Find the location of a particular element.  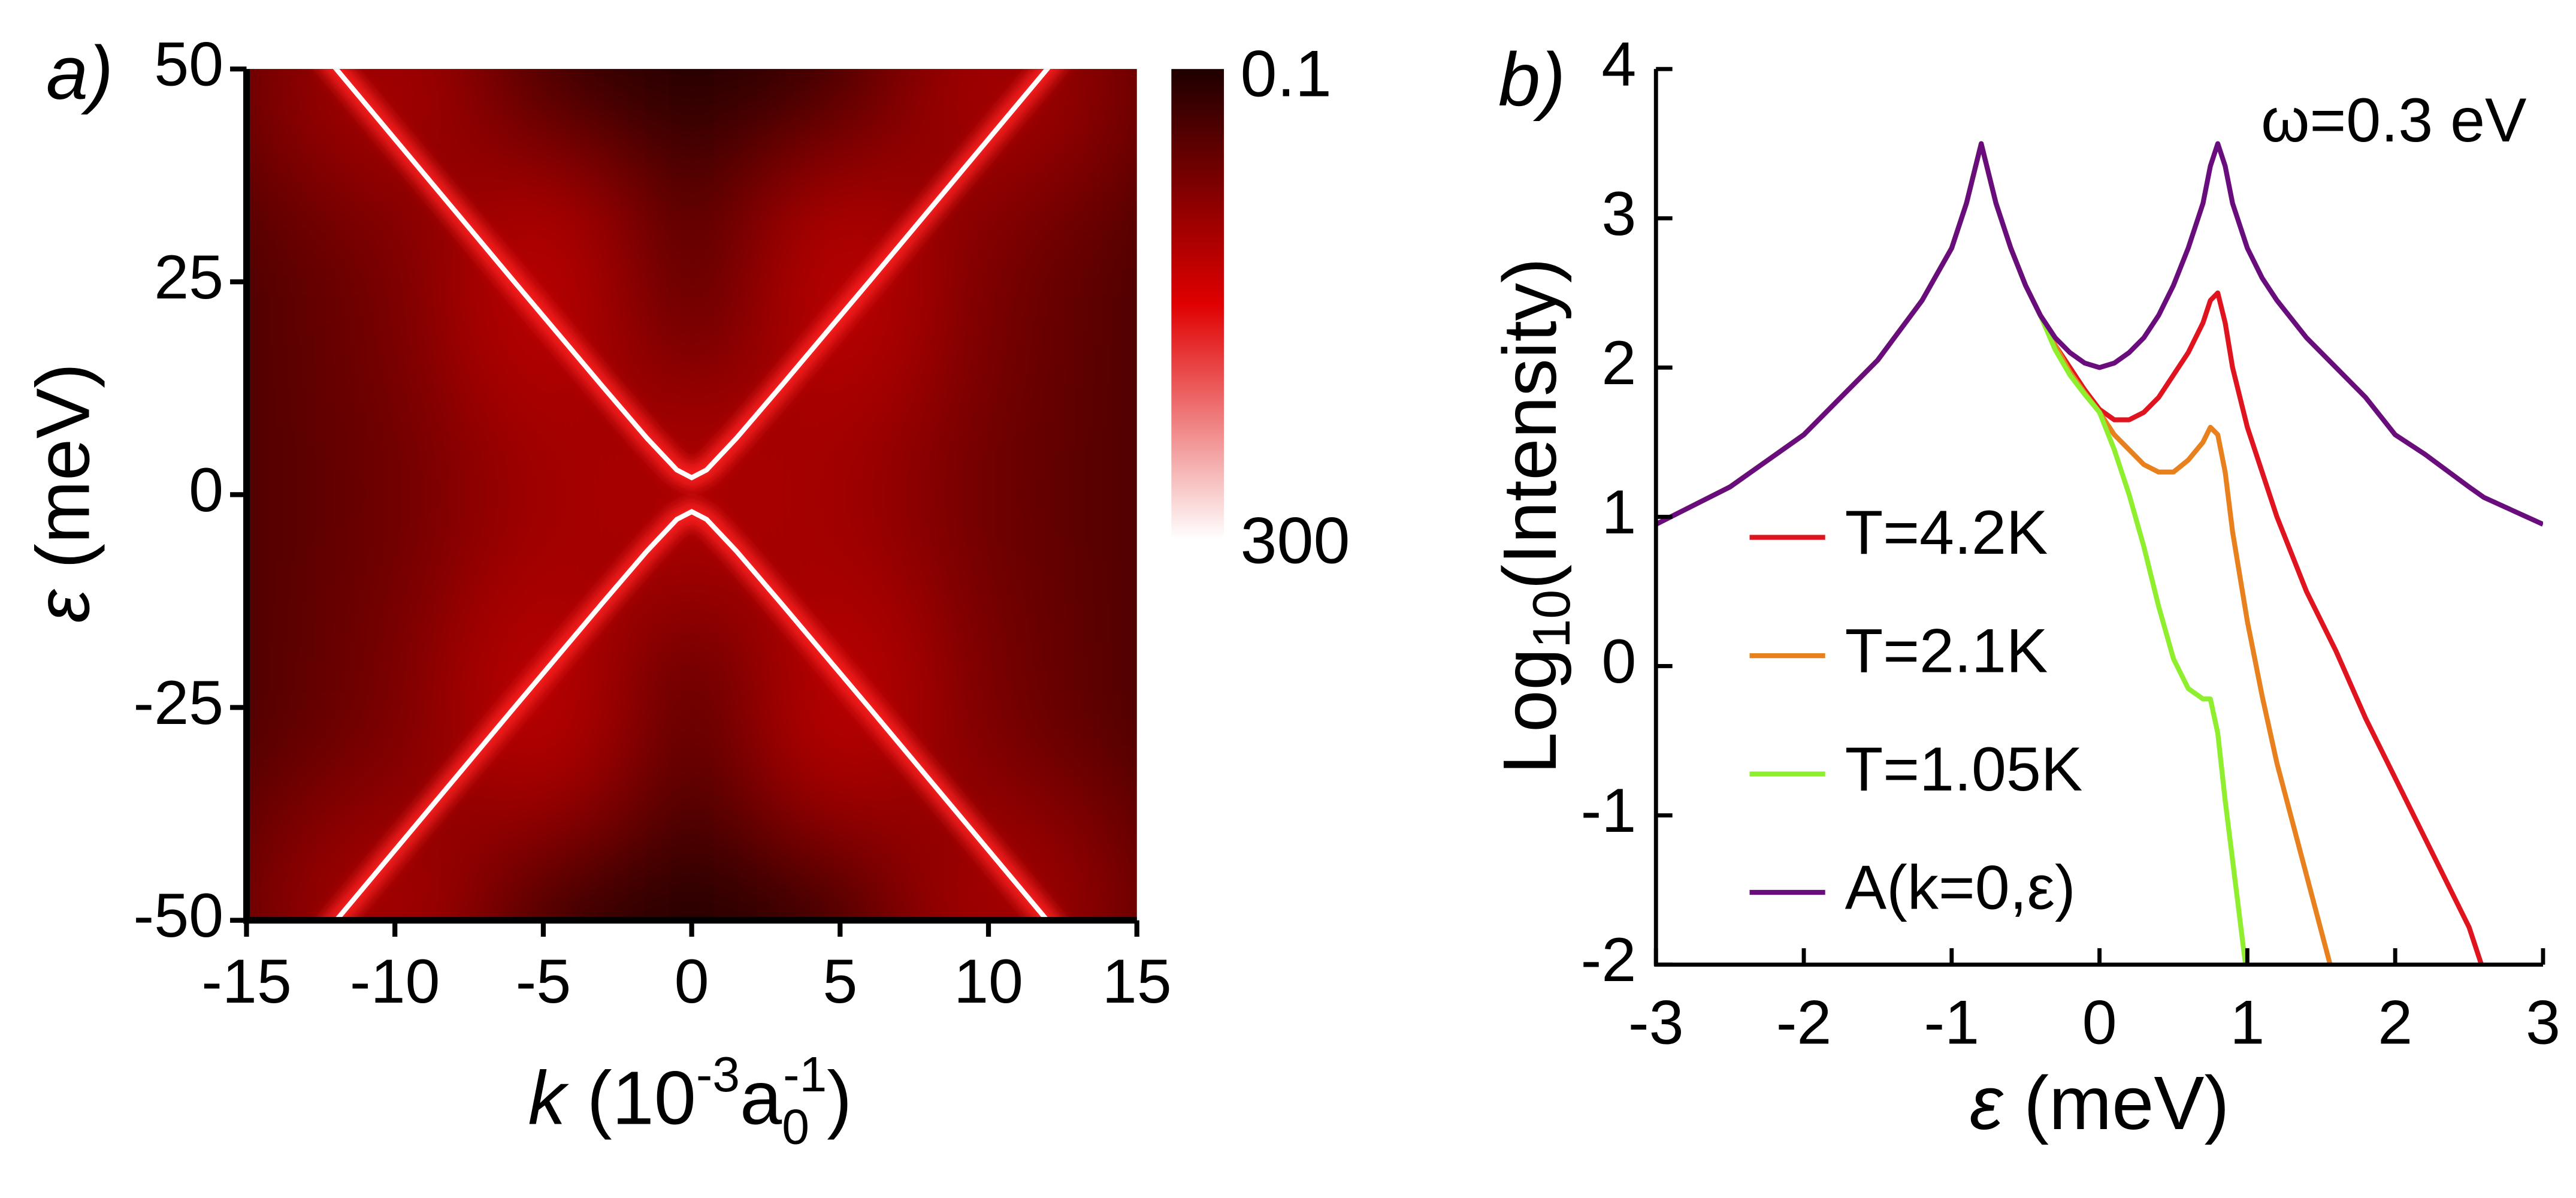

y-axis-label: Log10(Intensity) is located at coordinates (1534, 516).